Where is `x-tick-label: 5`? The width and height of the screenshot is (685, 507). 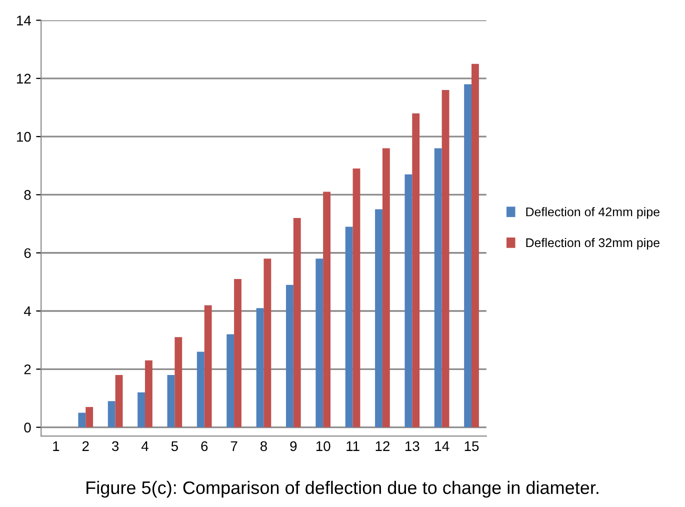
x-tick-label: 5 is located at coordinates (174, 446).